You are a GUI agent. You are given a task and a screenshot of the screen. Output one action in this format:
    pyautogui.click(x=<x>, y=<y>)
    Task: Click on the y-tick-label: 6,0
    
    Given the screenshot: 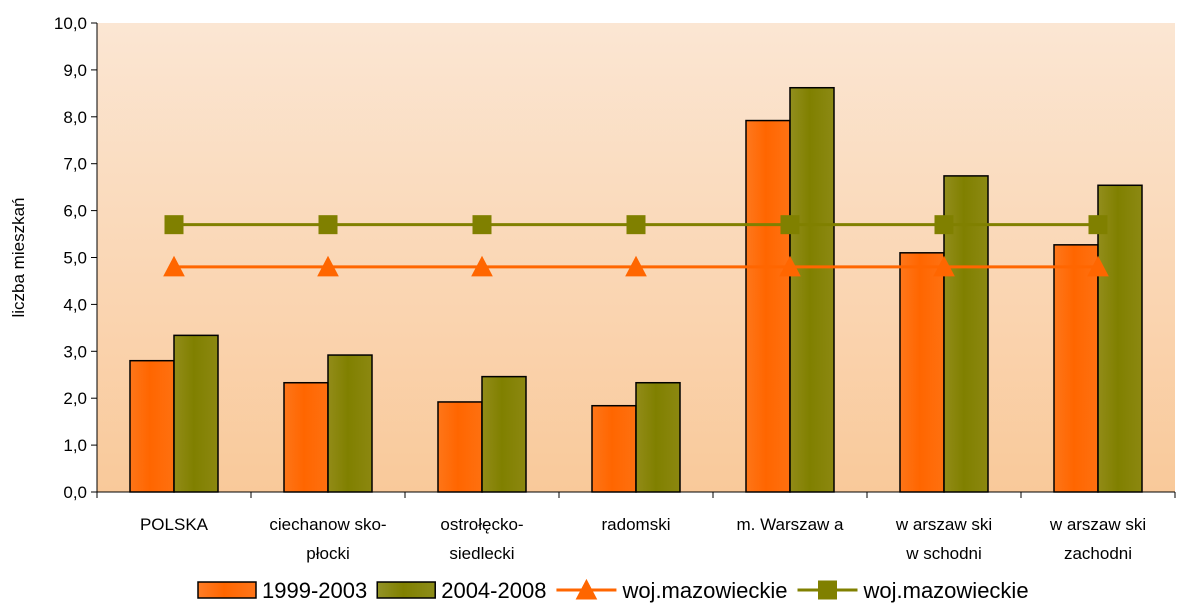 What is the action you would take?
    pyautogui.click(x=75, y=211)
    